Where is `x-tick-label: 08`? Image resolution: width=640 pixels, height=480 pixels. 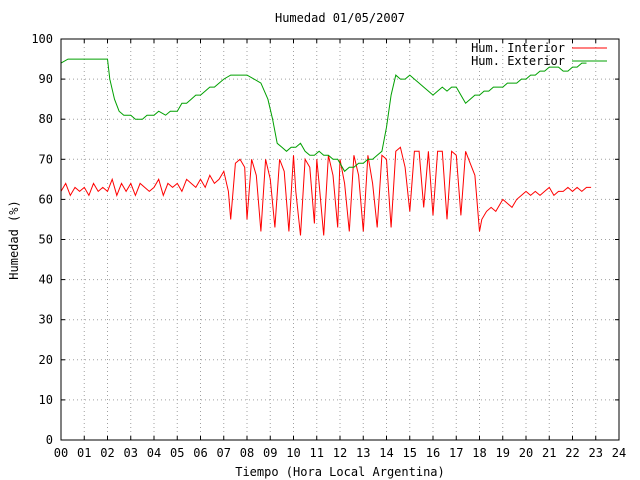 x-tick-label: 08 is located at coordinates (247, 453).